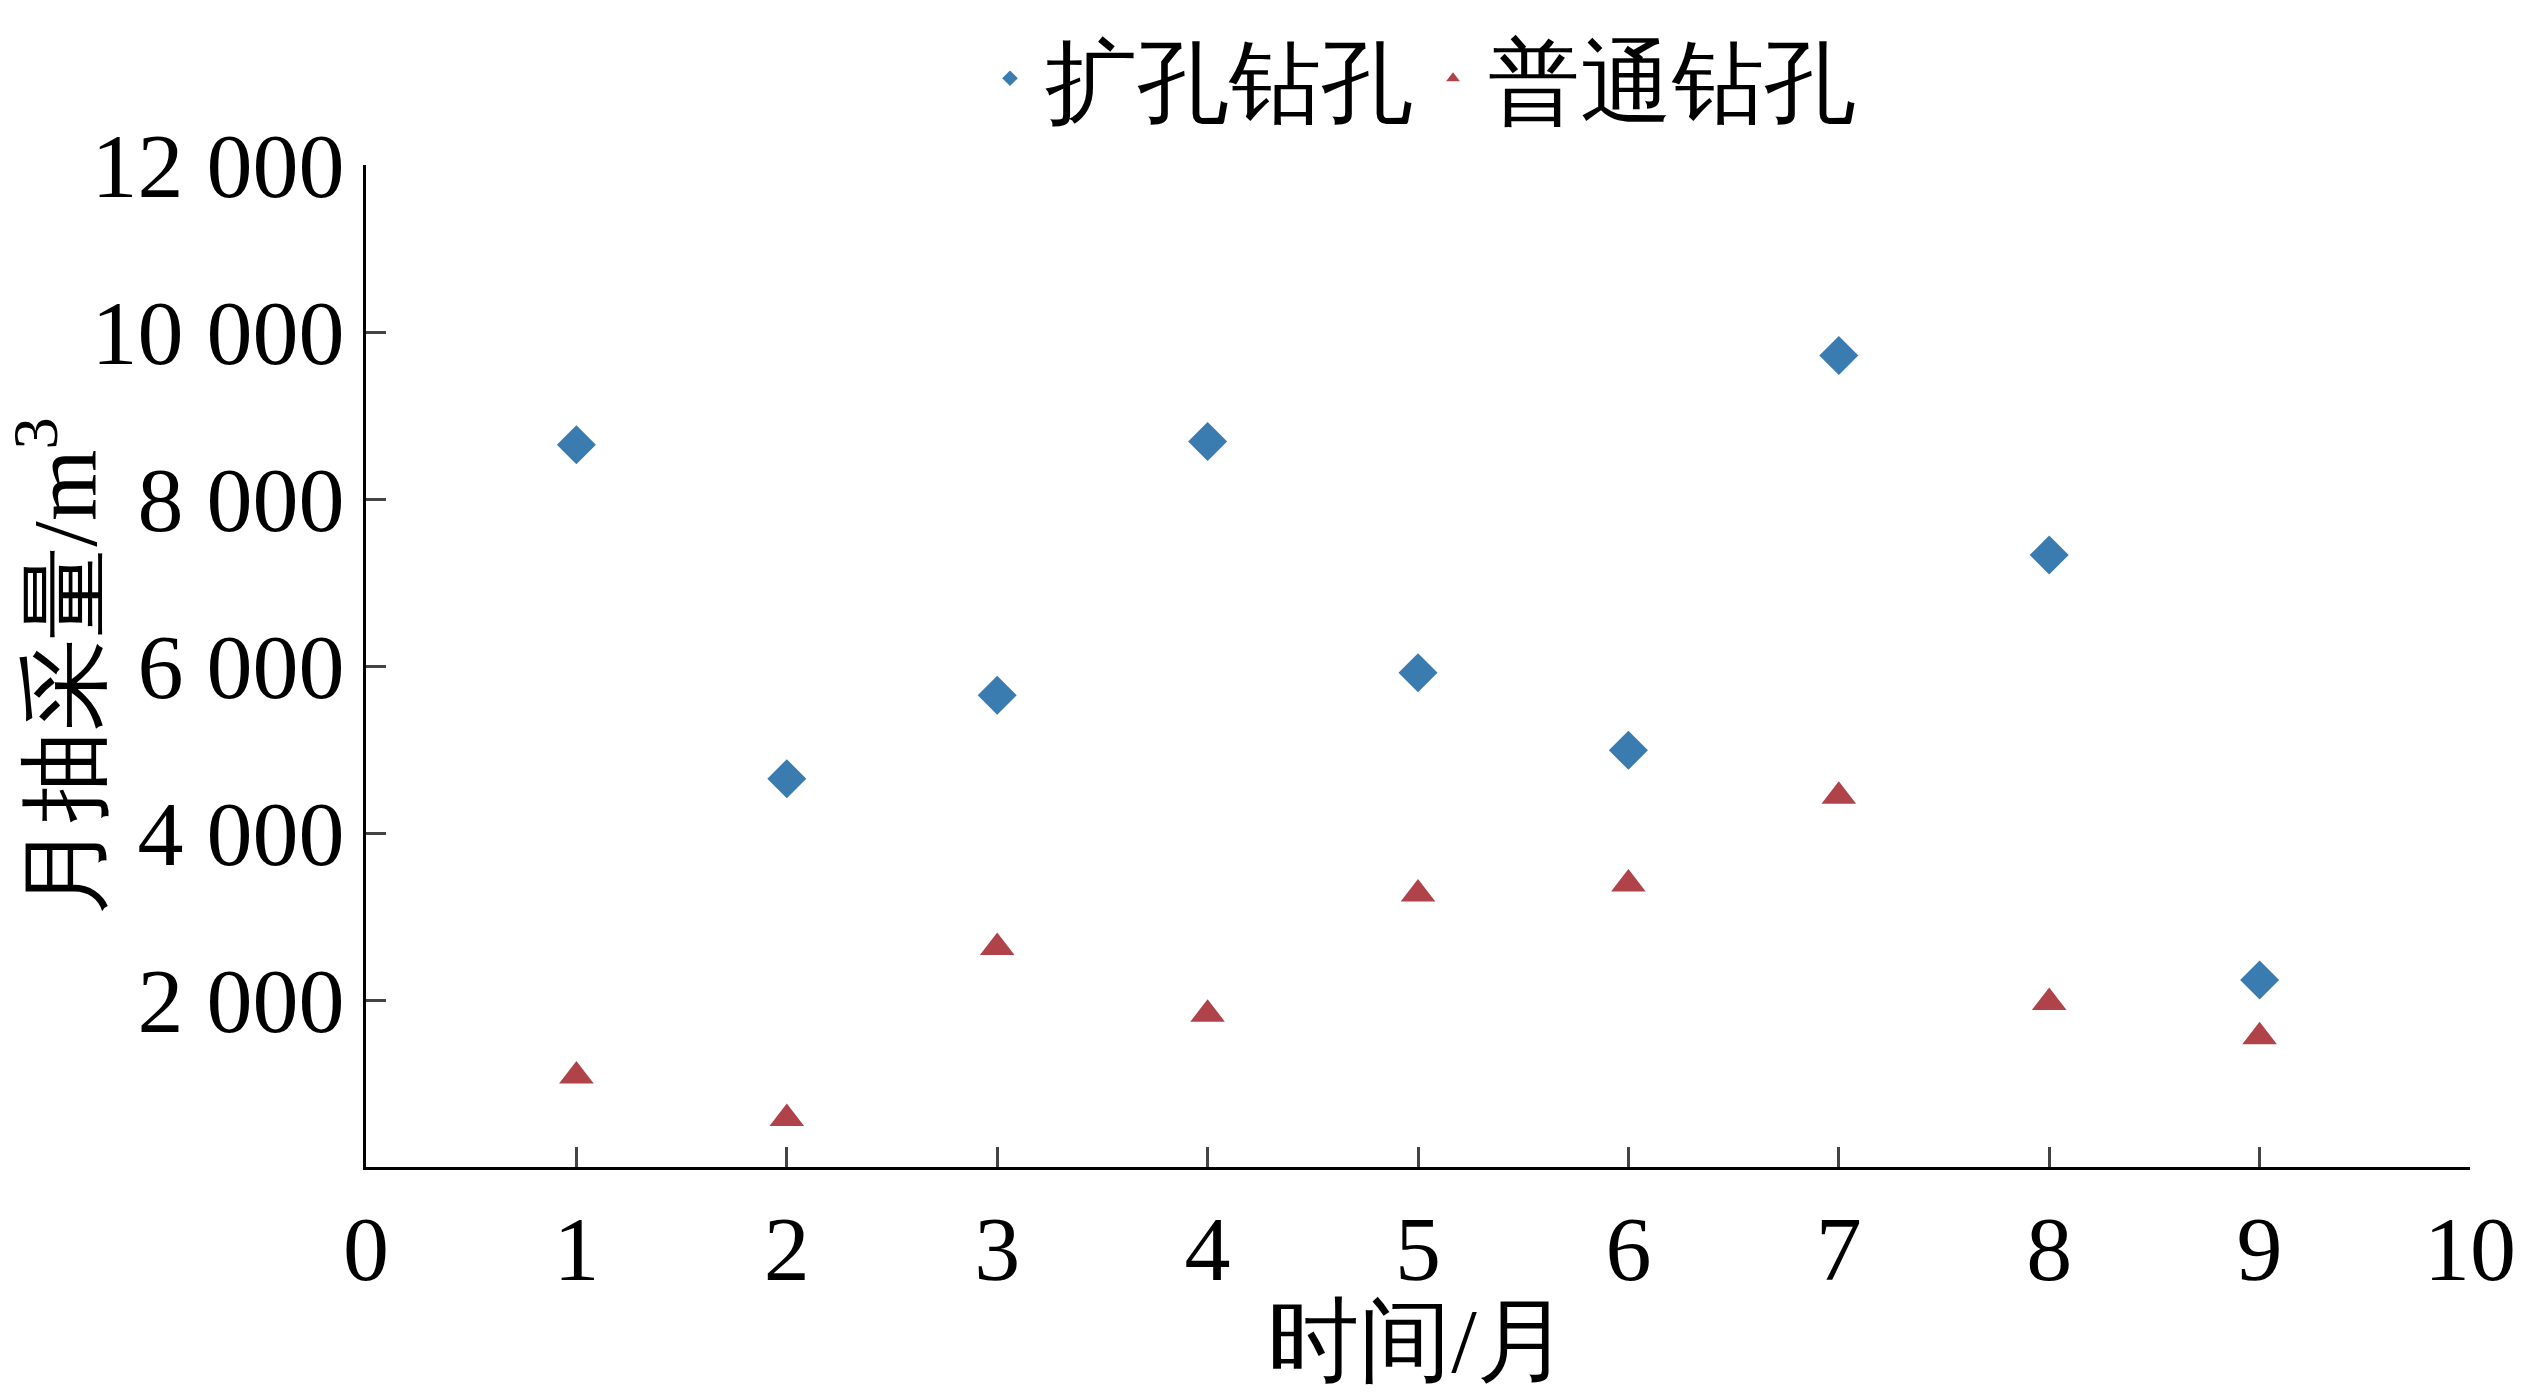 The image size is (2530, 1392). I want to click on x-tick-label: 10, so click(2470, 1249).